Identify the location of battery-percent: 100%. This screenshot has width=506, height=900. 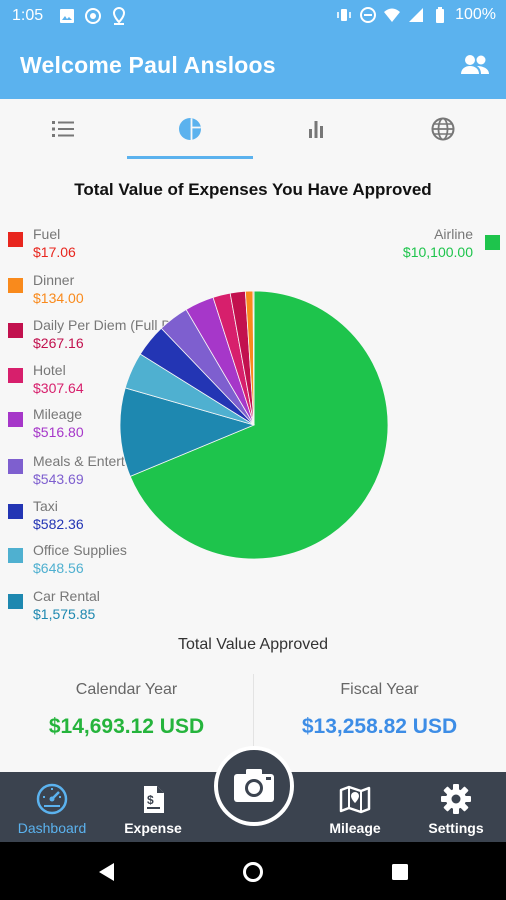
(475, 14).